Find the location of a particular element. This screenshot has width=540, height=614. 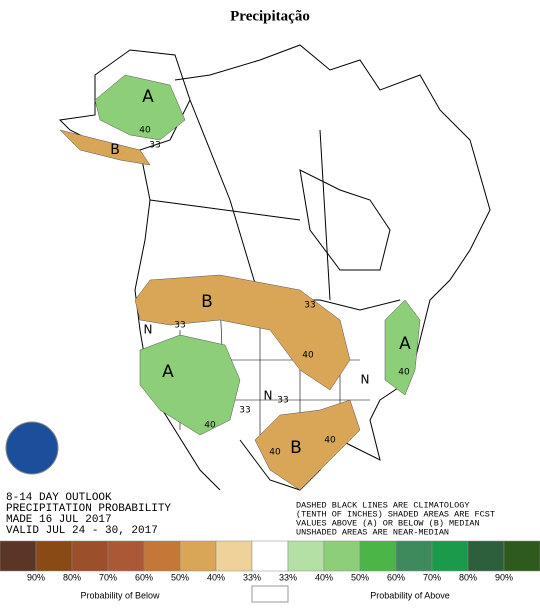

outlook-line: PRECIPITATION PROBABILITY is located at coordinates (88, 509).